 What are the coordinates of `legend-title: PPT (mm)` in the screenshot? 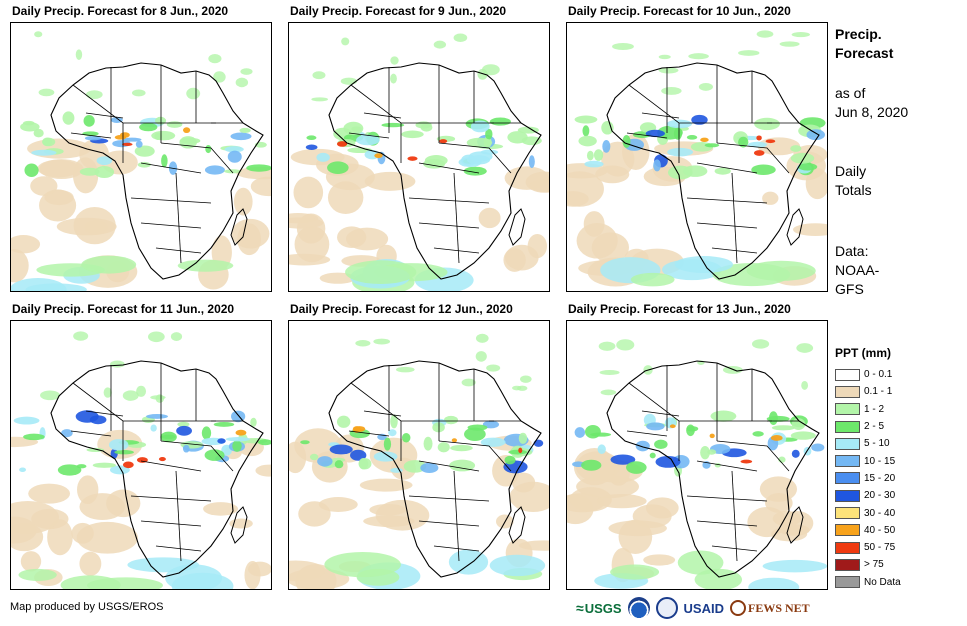 It's located at (863, 353).